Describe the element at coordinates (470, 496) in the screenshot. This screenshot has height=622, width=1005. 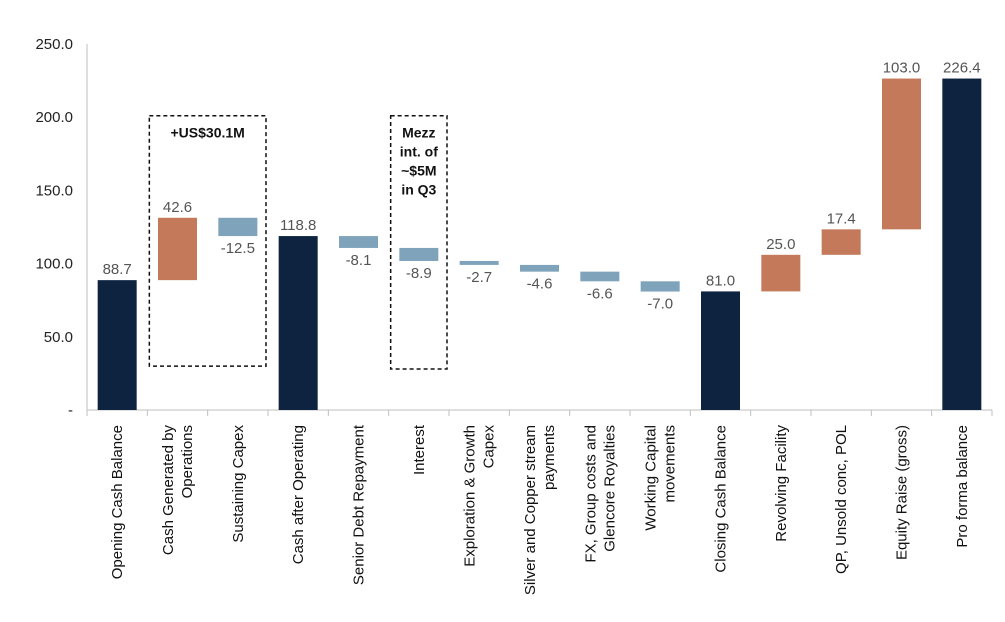
I see `category-label: Exploration & Growth` at that location.